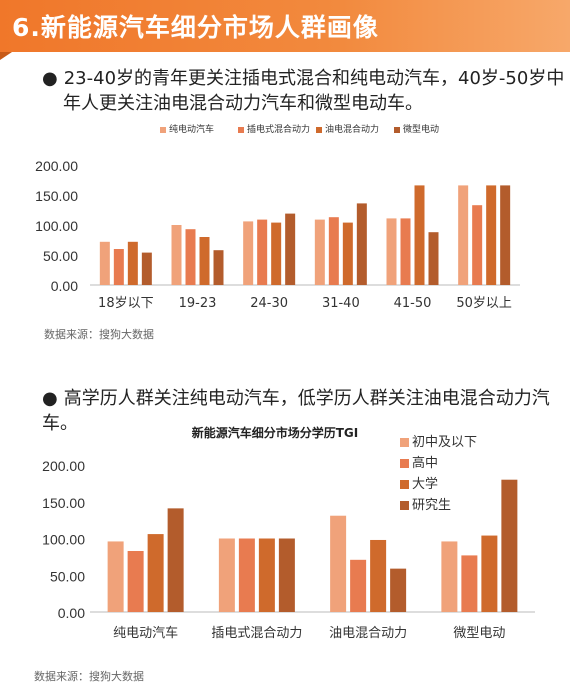  I want to click on title-banner: 6.新能源汽车细分市场人群画像, so click(285, 26).